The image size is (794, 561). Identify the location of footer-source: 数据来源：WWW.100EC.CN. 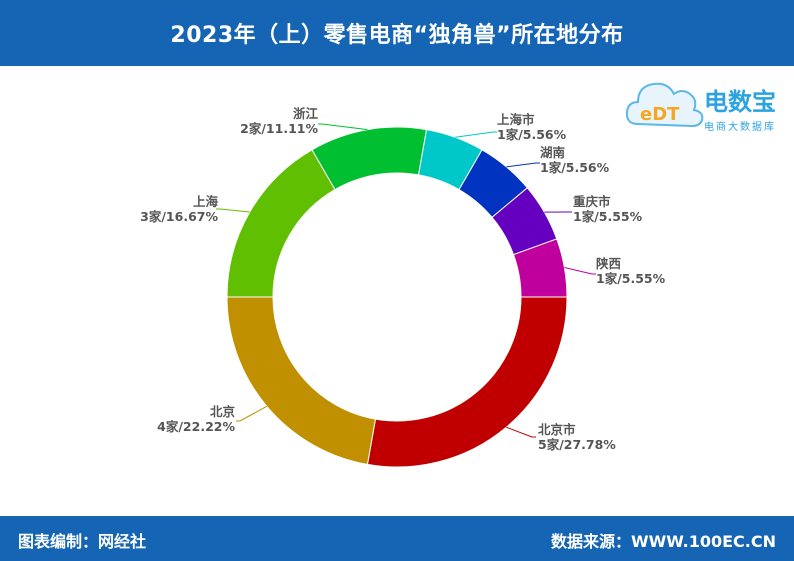
(663, 541).